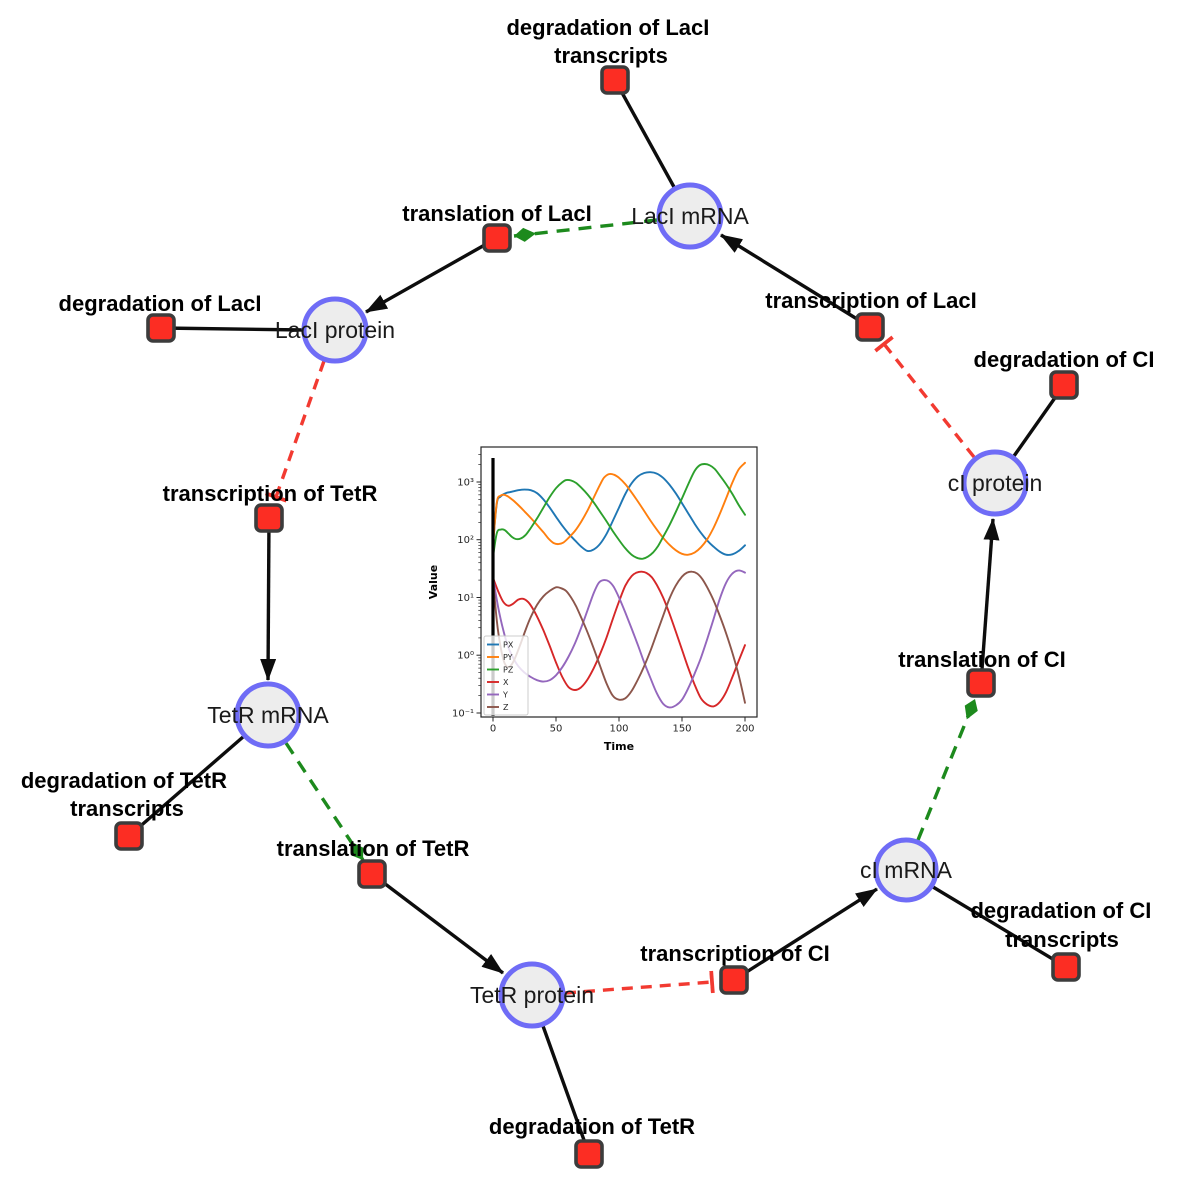  Describe the element at coordinates (610, 41) in the screenshot. I see `reaction-label-deg-lacI-transcripts: degradation of LacI transcripts` at that location.